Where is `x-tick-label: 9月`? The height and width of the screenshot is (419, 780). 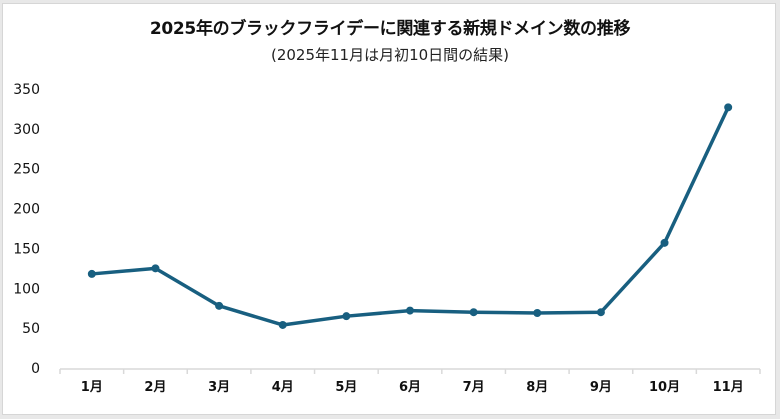
x-tick-label: 9月 is located at coordinates (601, 387).